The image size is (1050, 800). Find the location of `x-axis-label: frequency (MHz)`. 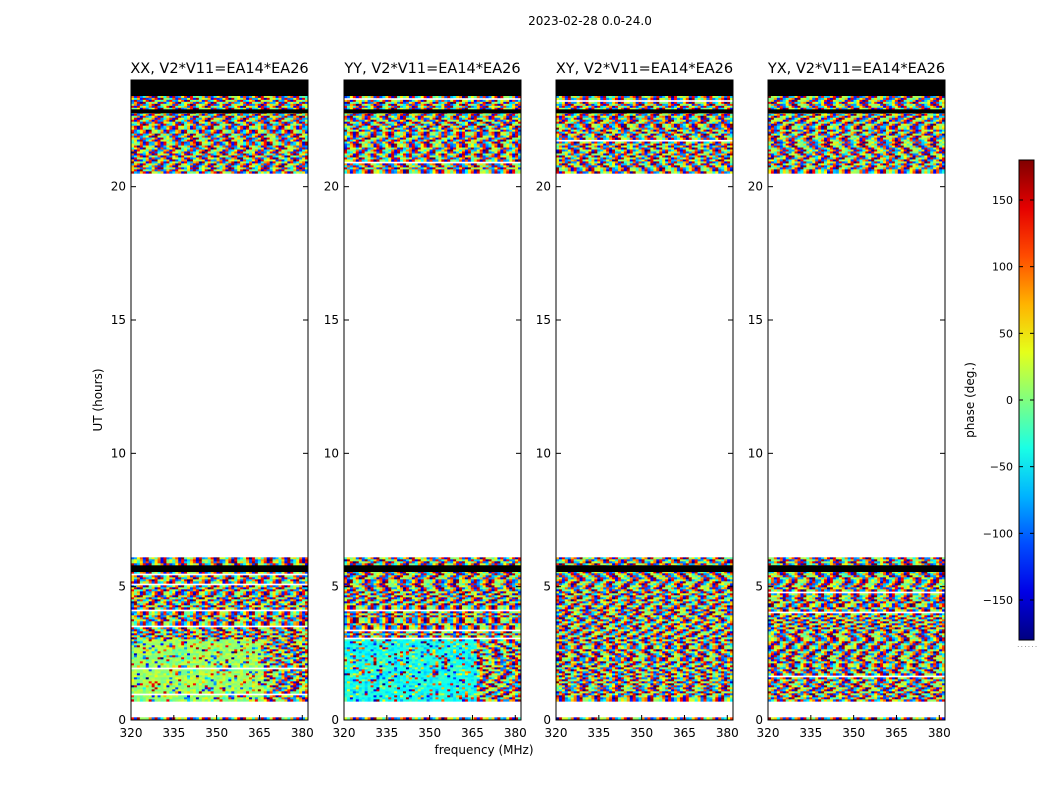

x-axis-label: frequency (MHz) is located at coordinates (484, 750).